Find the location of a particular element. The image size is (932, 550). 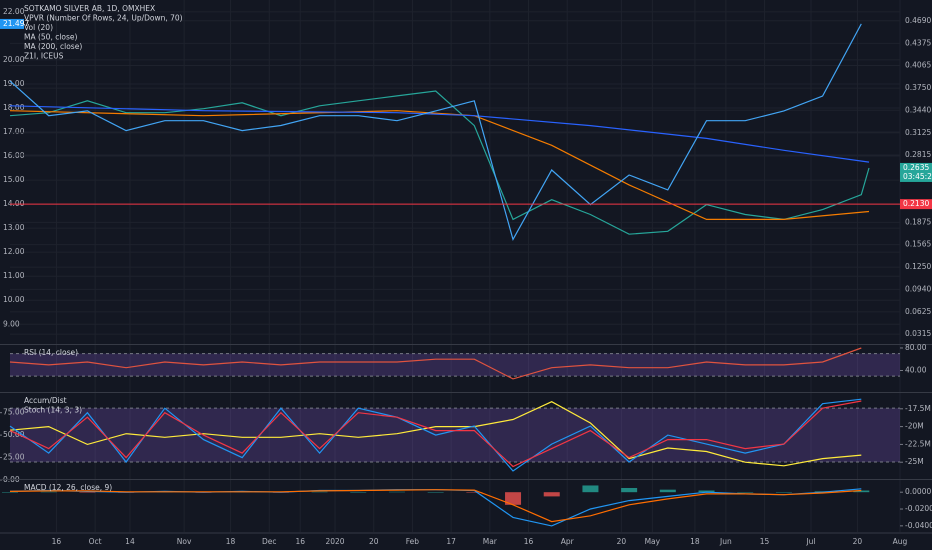

price-label: 0.2635 is located at coordinates (916, 167).